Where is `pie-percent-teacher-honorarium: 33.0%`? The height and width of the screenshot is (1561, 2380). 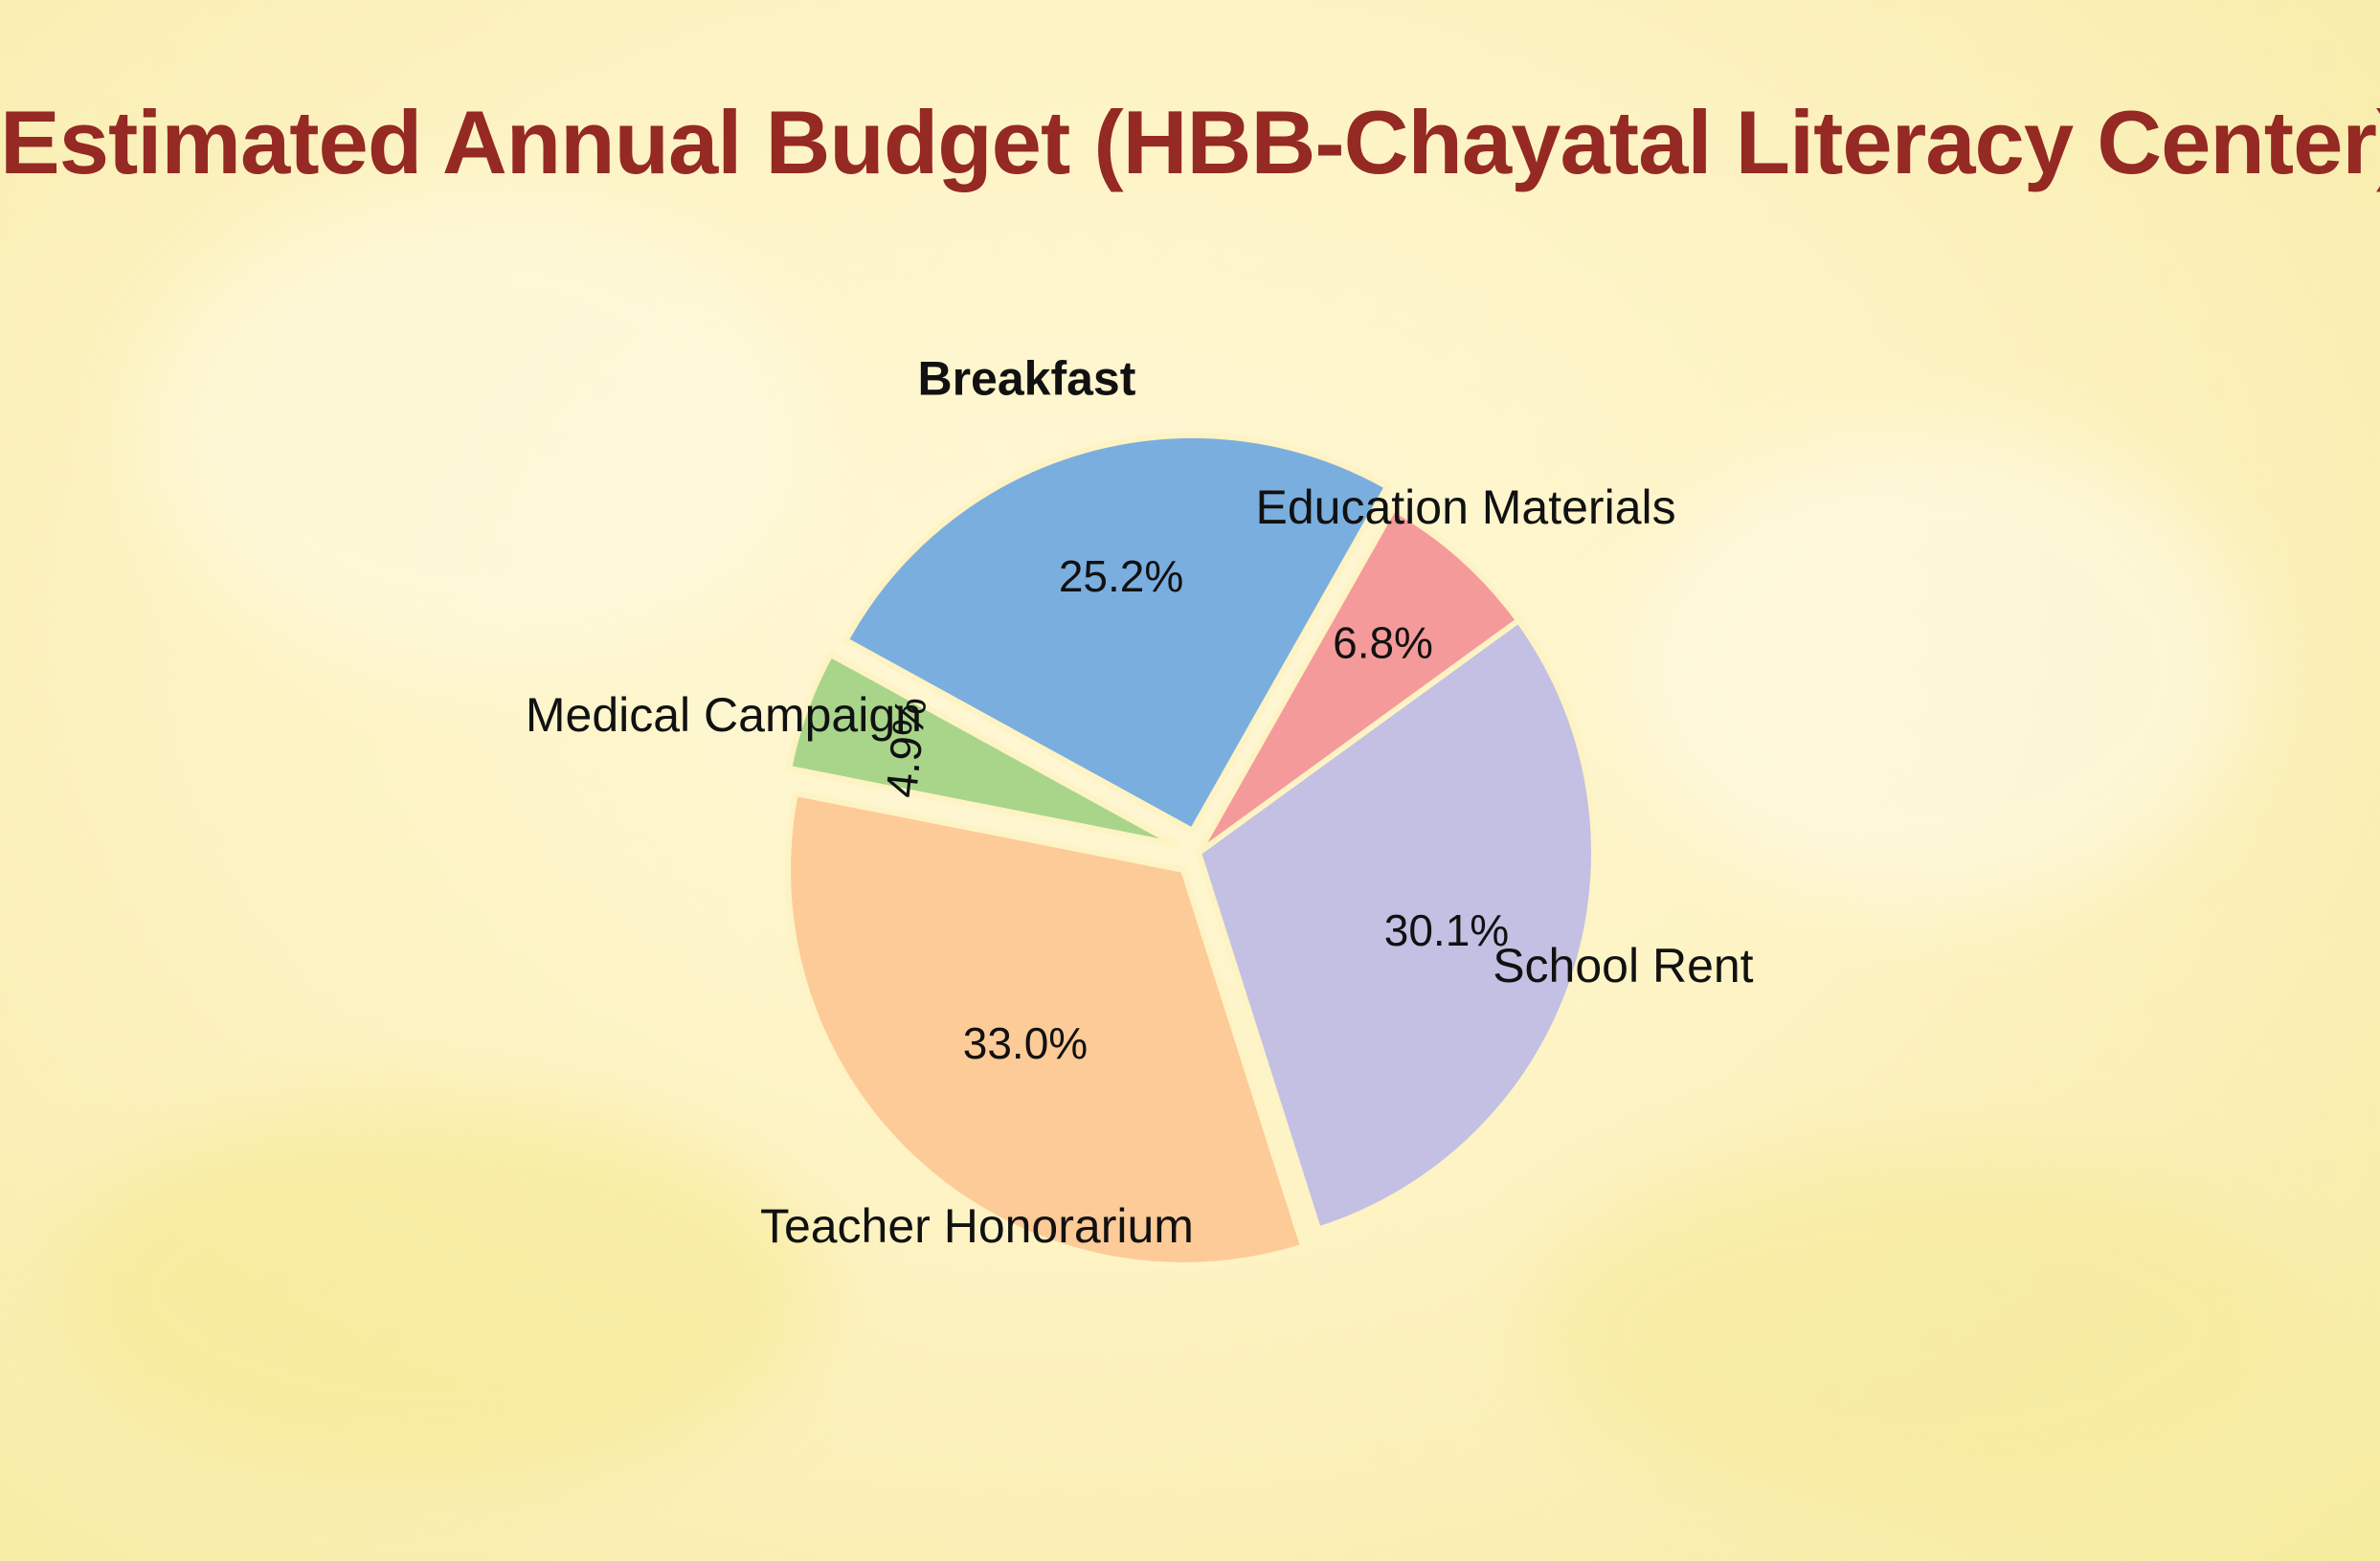 pie-percent-teacher-honorarium: 33.0% is located at coordinates (1026, 1043).